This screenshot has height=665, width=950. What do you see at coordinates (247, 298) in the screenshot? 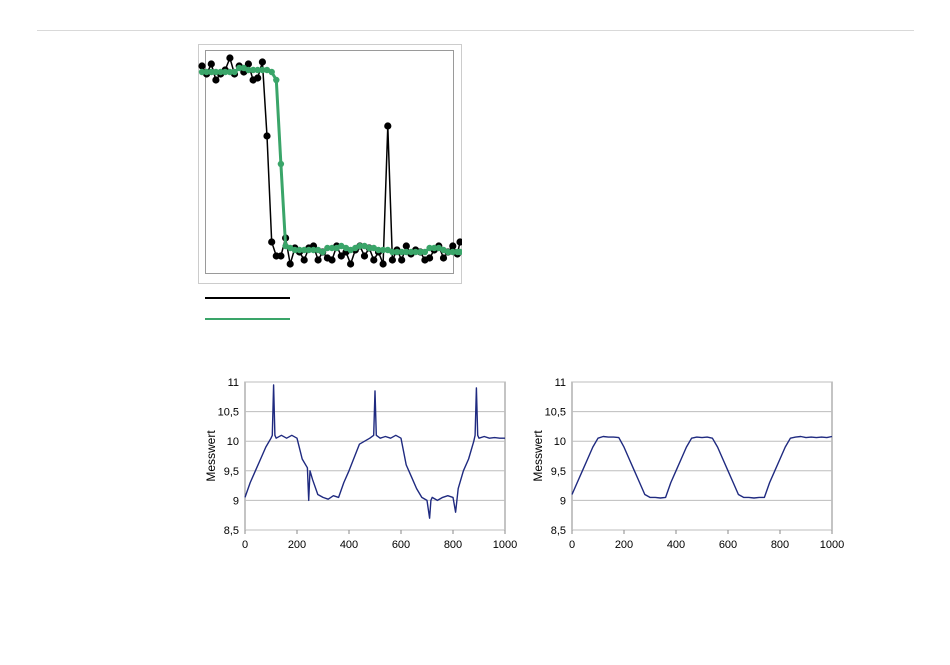
I see `legend-line-raw` at bounding box center [247, 298].